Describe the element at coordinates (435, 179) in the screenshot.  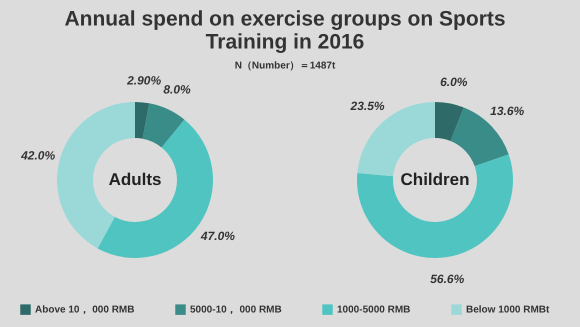
I see `slice-label: Children` at that location.